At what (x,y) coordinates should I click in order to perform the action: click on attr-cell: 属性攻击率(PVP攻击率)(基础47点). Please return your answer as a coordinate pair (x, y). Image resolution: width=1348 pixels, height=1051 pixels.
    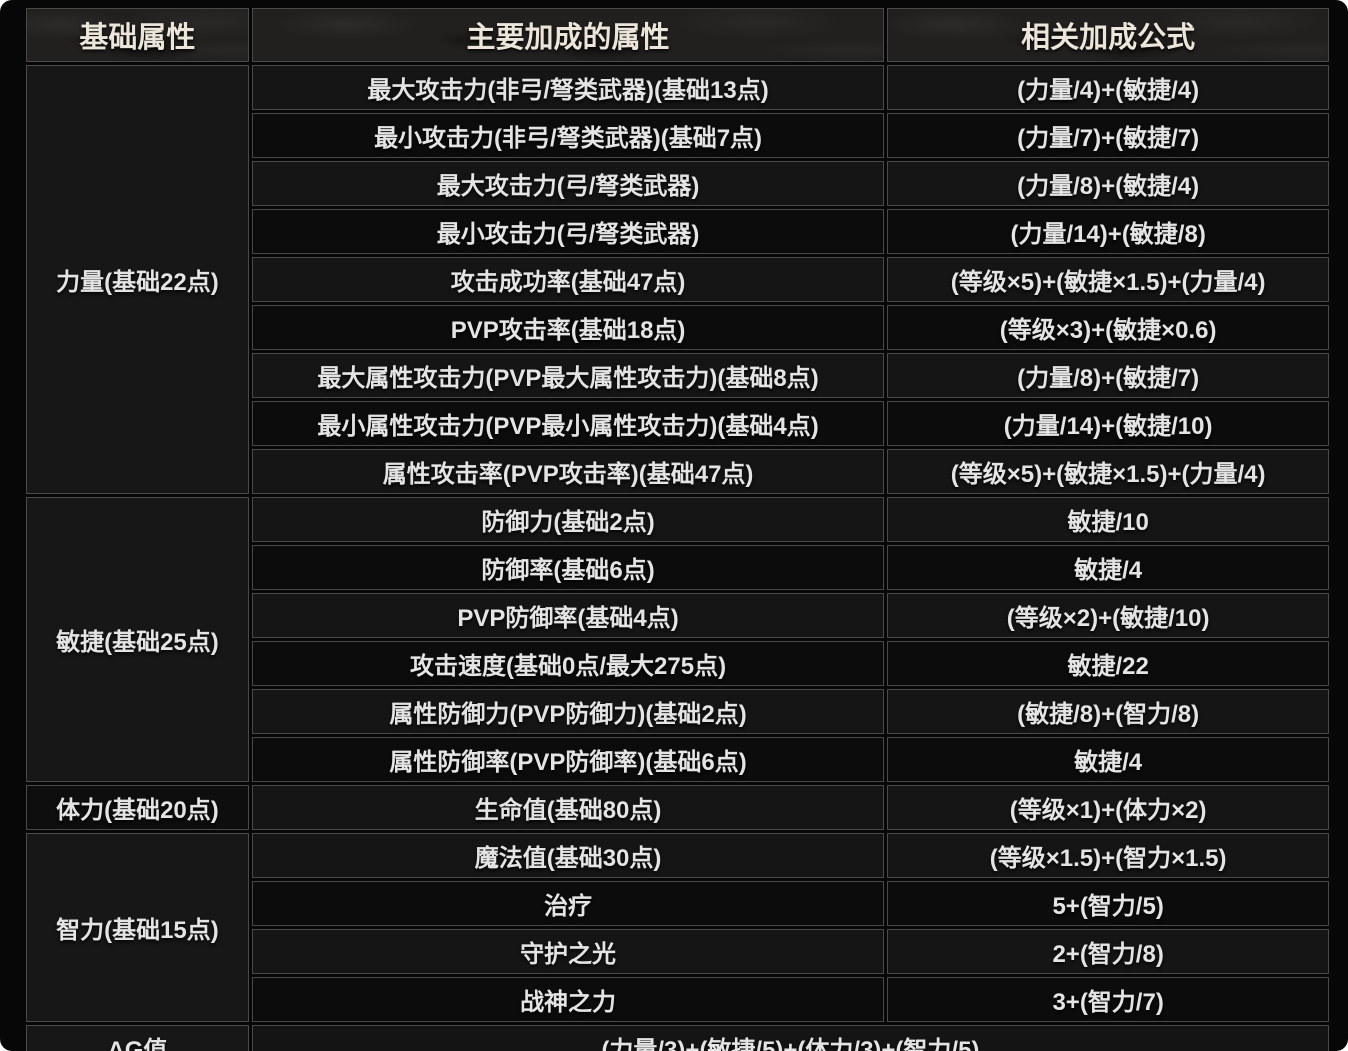
    Looking at the image, I should click on (568, 471).